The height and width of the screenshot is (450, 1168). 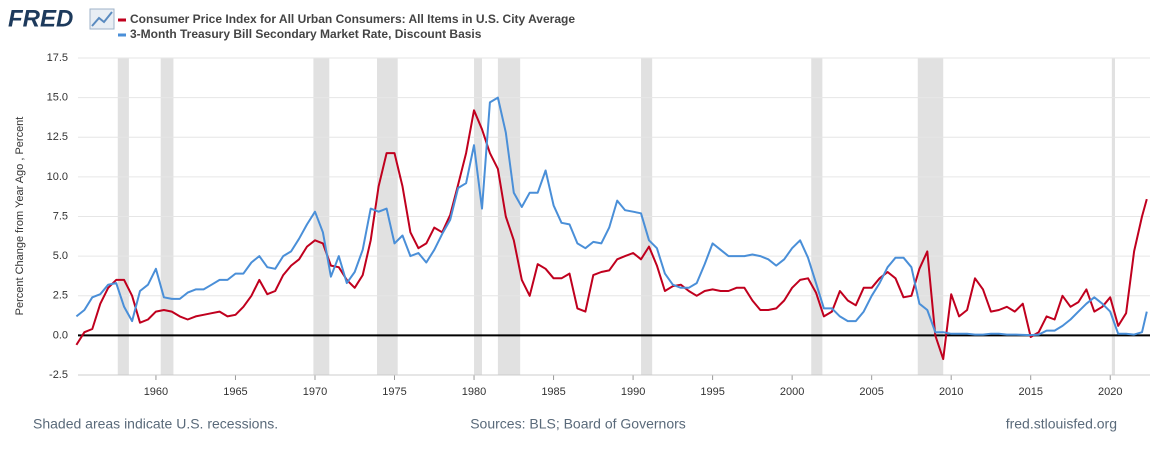 I want to click on x-tick-label: 1970, so click(x=315, y=392).